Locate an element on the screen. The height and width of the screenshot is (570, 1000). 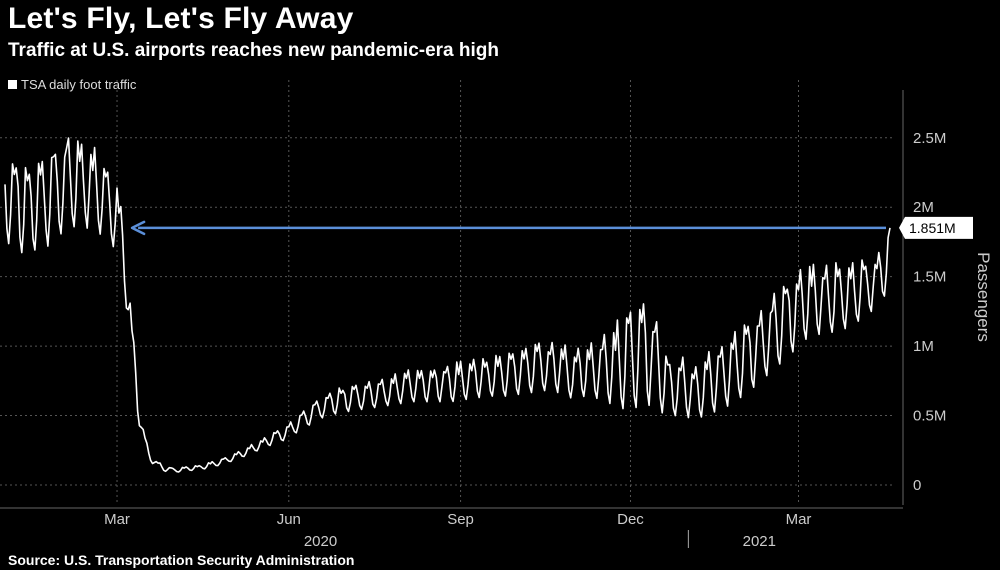
legend-label: TSA daily foot traffic is located at coordinates (79, 84).